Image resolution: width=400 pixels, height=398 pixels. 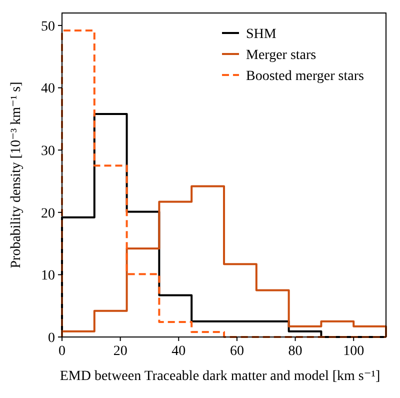 I want to click on x-tick-label: 0, so click(x=62, y=351).